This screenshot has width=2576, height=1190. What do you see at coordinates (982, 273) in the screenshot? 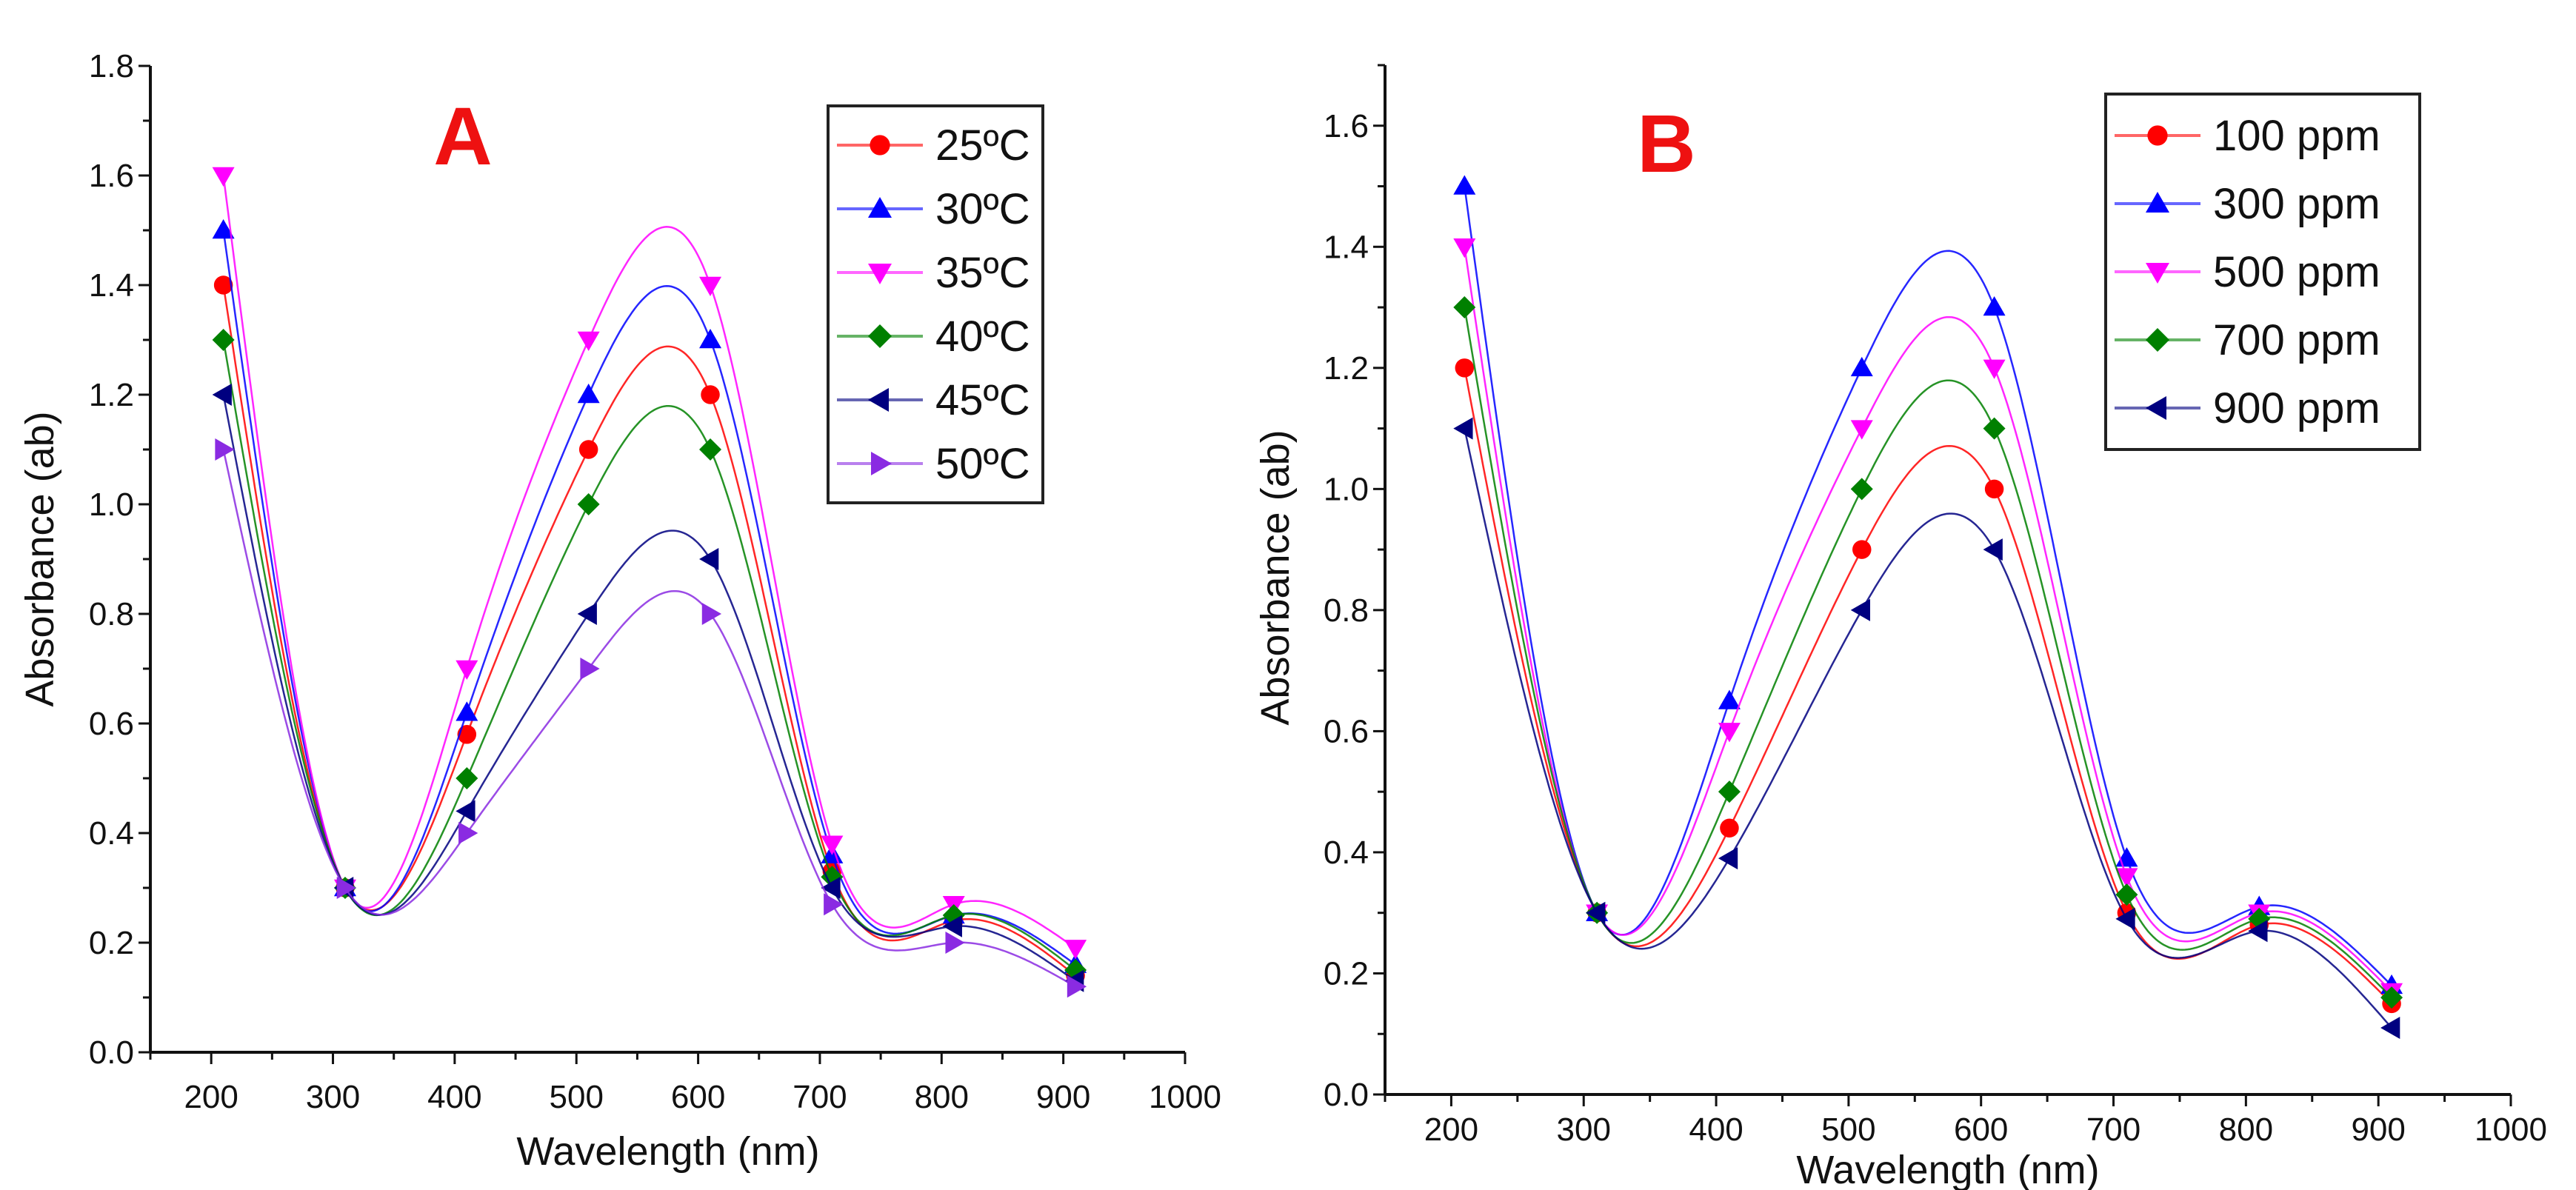
I see `legend-label: 35ºC` at bounding box center [982, 273].